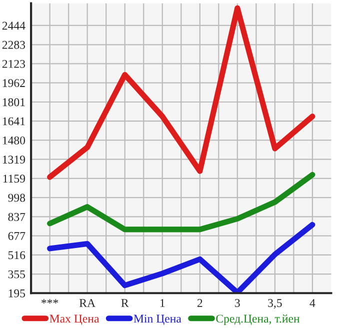  Describe the element at coordinates (13, 102) in the screenshot. I see `y-tick-label: 1801` at that location.